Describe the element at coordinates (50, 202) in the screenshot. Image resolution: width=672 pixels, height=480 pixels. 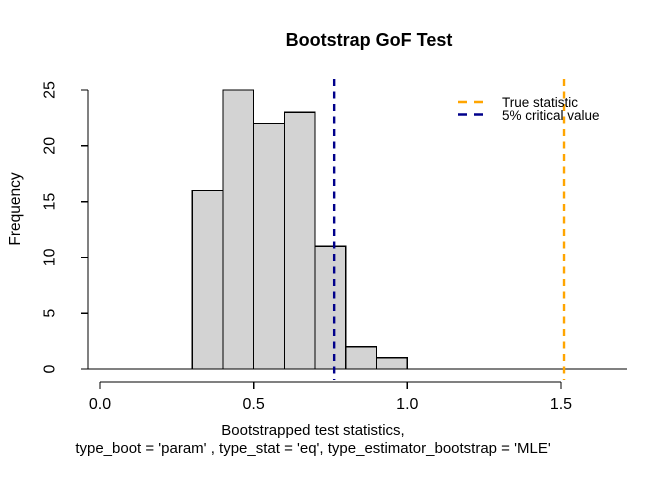
I see `y-tick-label: 15` at that location.